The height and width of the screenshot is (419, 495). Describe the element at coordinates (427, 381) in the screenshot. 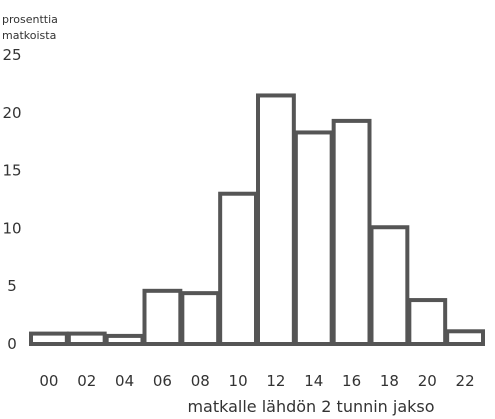

I see `x-tick-label: 20` at that location.